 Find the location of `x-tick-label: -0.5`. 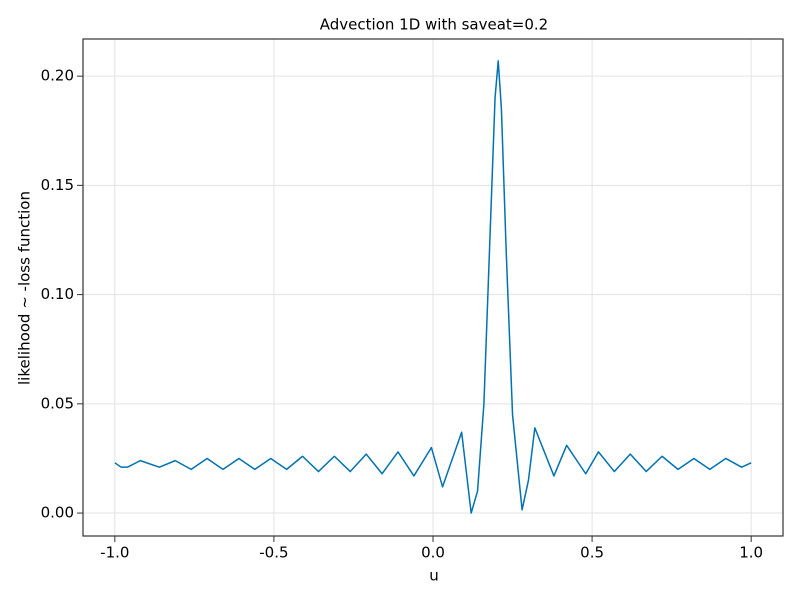

x-tick-label: -0.5 is located at coordinates (273, 553).